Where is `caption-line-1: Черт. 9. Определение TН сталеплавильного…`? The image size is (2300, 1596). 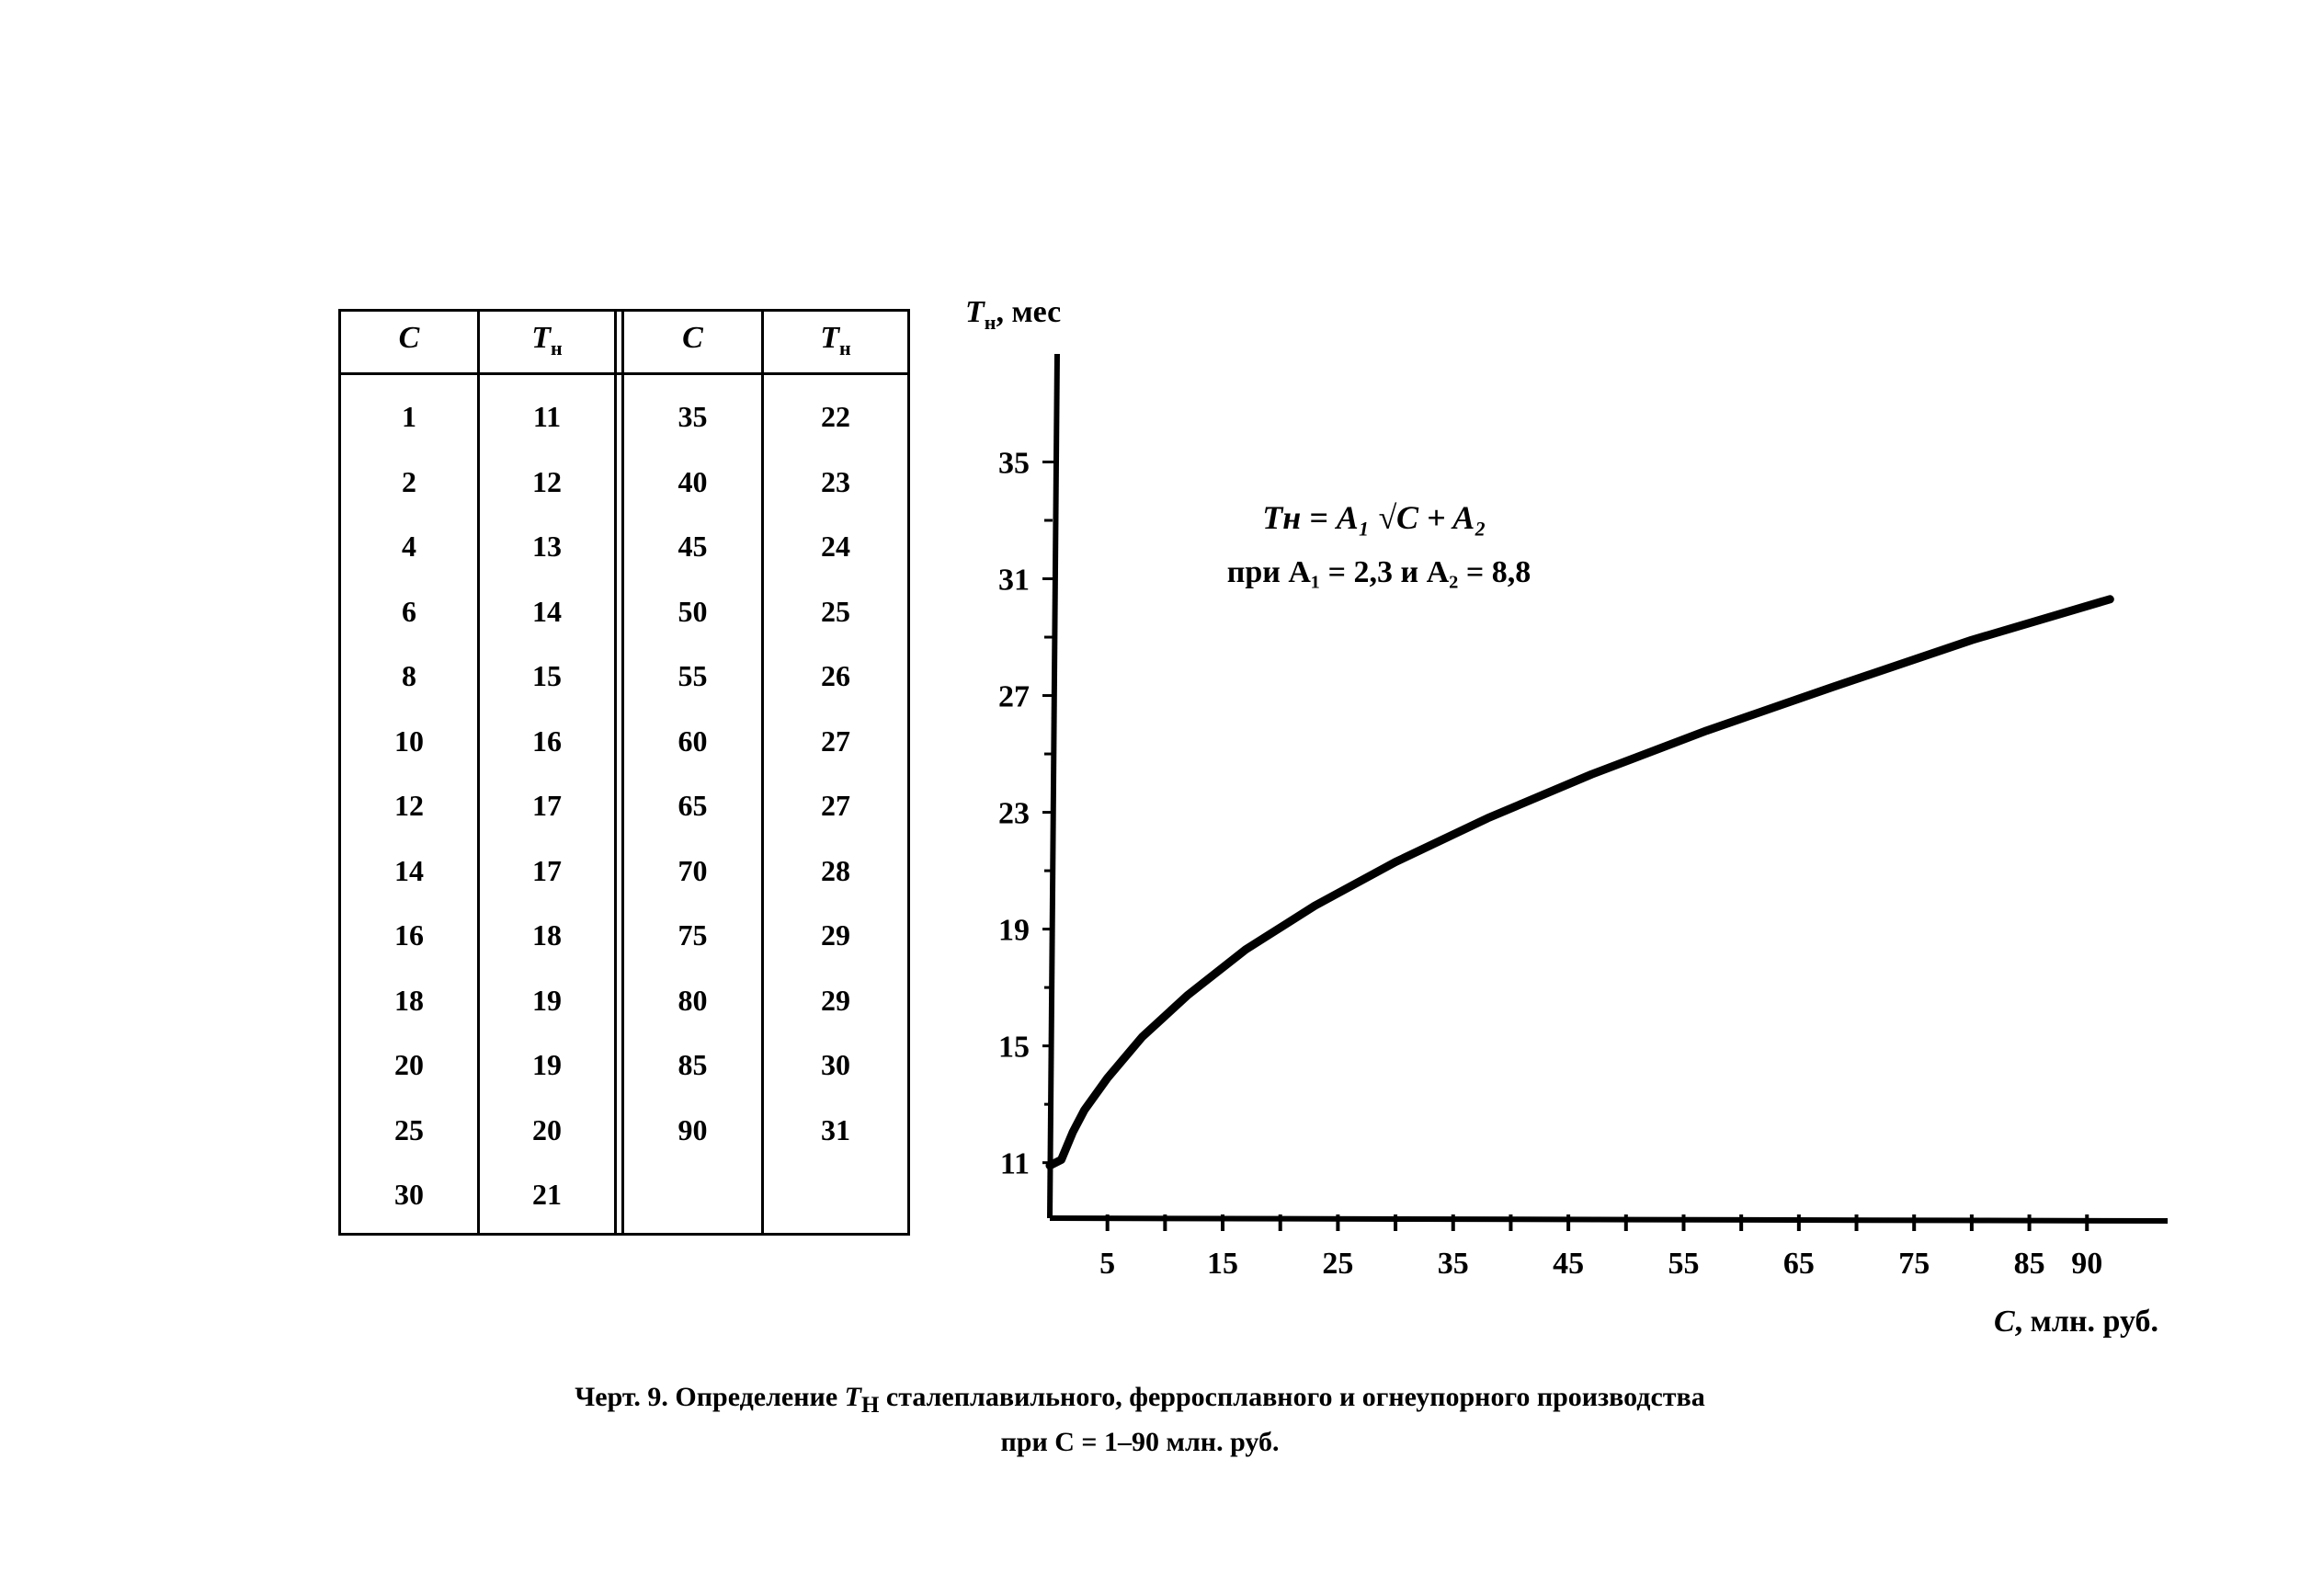
caption-line-1: Черт. 9. Определение TН сталеплавильного… is located at coordinates (1140, 1400).